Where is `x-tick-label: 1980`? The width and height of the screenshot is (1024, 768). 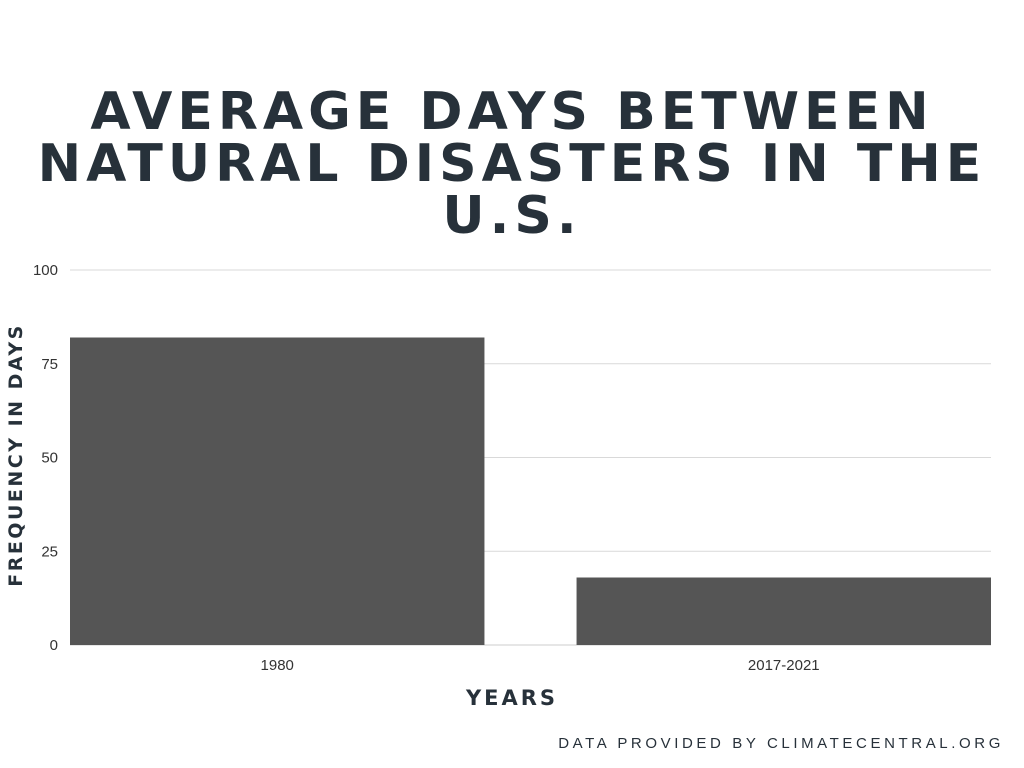 x-tick-label: 1980 is located at coordinates (277, 665).